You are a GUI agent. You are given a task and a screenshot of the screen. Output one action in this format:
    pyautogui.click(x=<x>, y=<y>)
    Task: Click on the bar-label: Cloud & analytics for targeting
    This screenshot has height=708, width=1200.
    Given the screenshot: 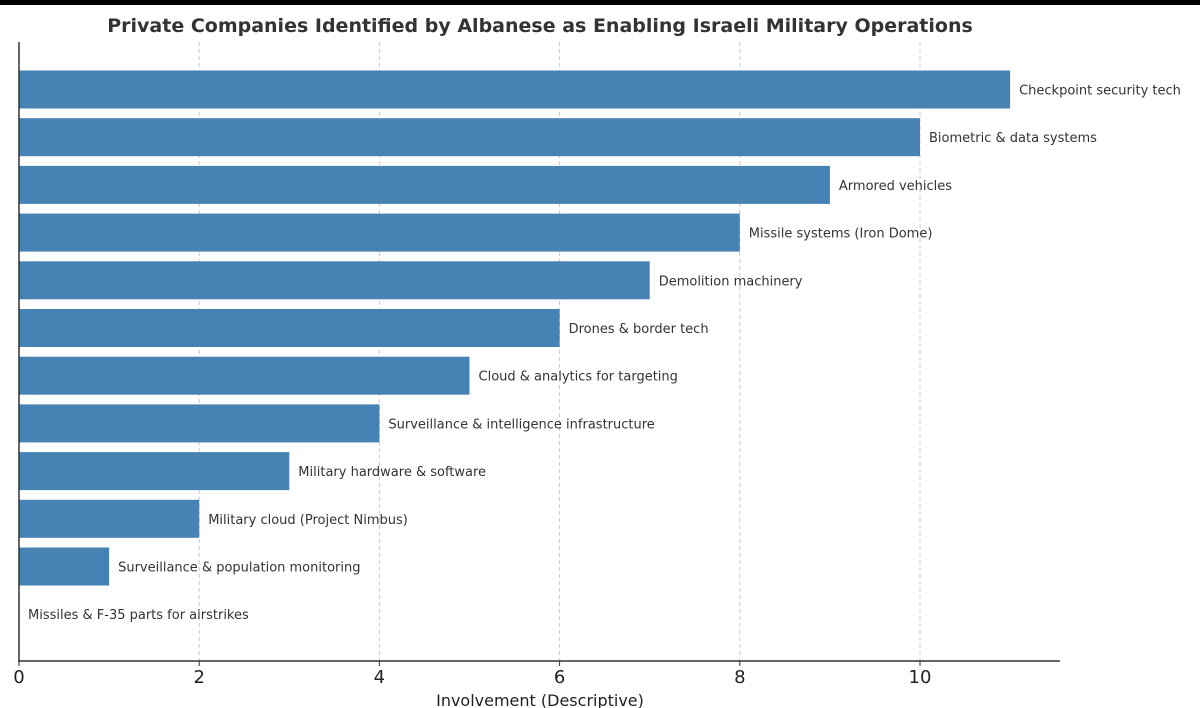 What is the action you would take?
    pyautogui.click(x=578, y=377)
    